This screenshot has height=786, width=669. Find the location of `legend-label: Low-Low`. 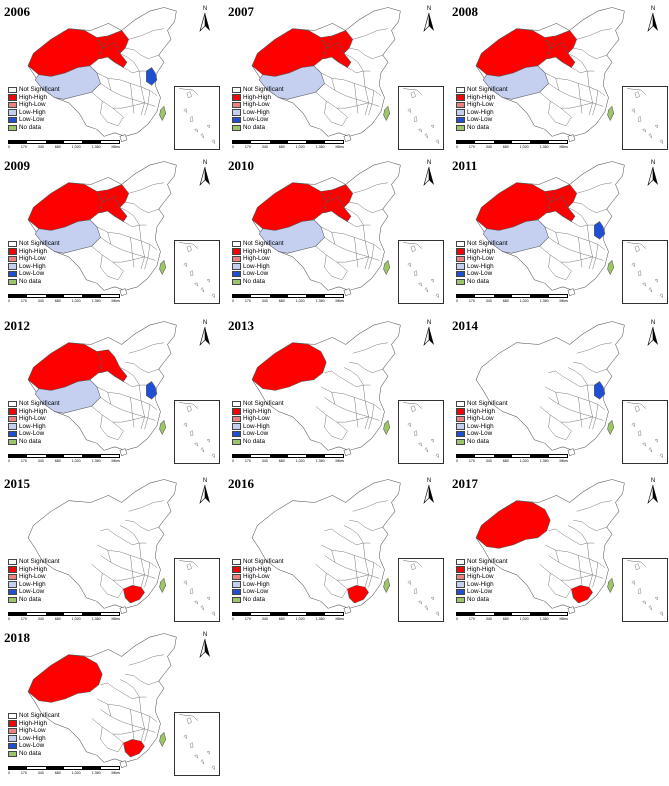

legend-label: Low-Low is located at coordinates (256, 120).